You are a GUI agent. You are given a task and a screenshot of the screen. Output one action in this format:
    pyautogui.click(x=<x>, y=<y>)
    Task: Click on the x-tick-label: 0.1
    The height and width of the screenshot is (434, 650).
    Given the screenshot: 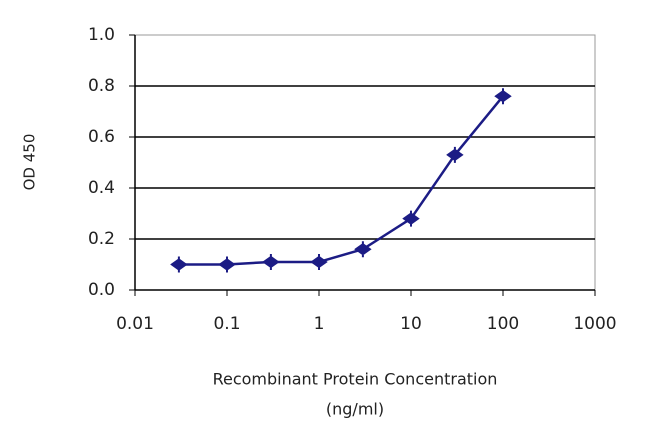 What is the action you would take?
    pyautogui.click(x=226, y=324)
    